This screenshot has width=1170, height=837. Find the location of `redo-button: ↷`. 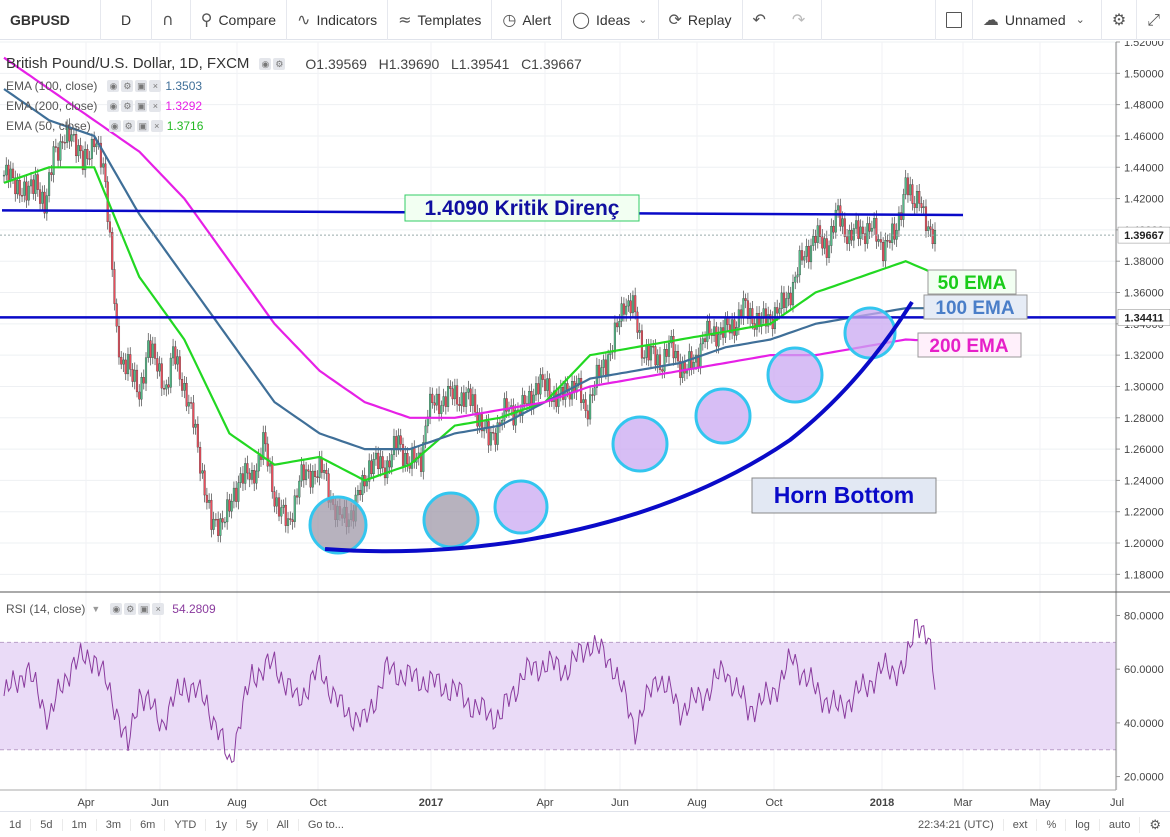

redo-button: ↷ is located at coordinates (802, 20).